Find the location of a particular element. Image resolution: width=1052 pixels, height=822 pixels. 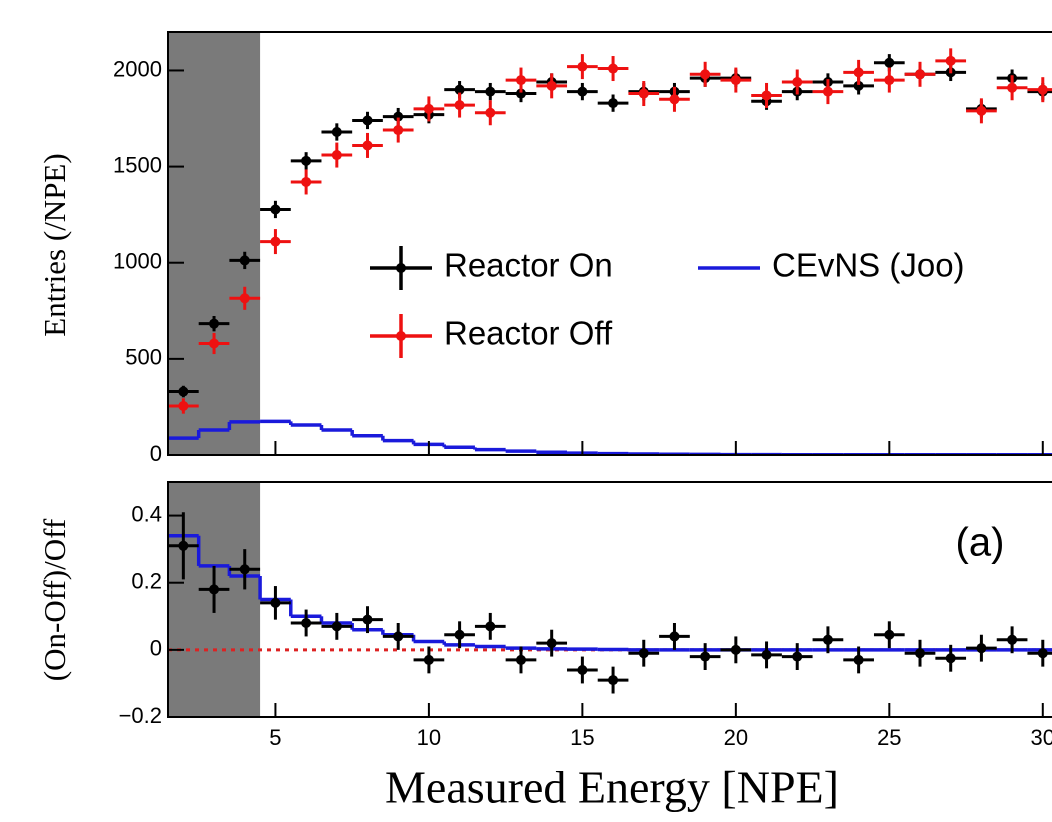

y-tick-label: 500 is located at coordinates (143, 357).